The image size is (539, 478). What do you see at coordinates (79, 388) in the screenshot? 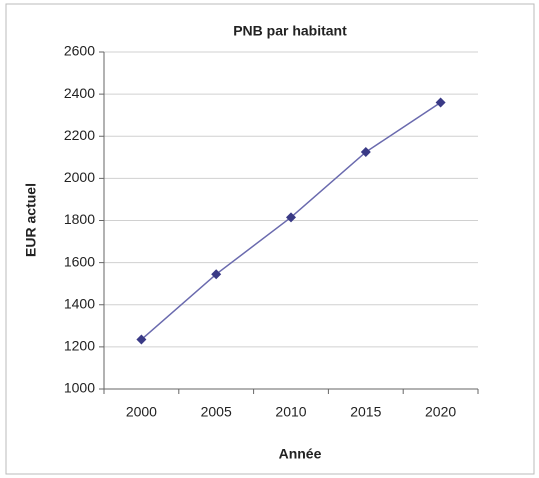
I see `y-tick-label: 1000` at bounding box center [79, 388].